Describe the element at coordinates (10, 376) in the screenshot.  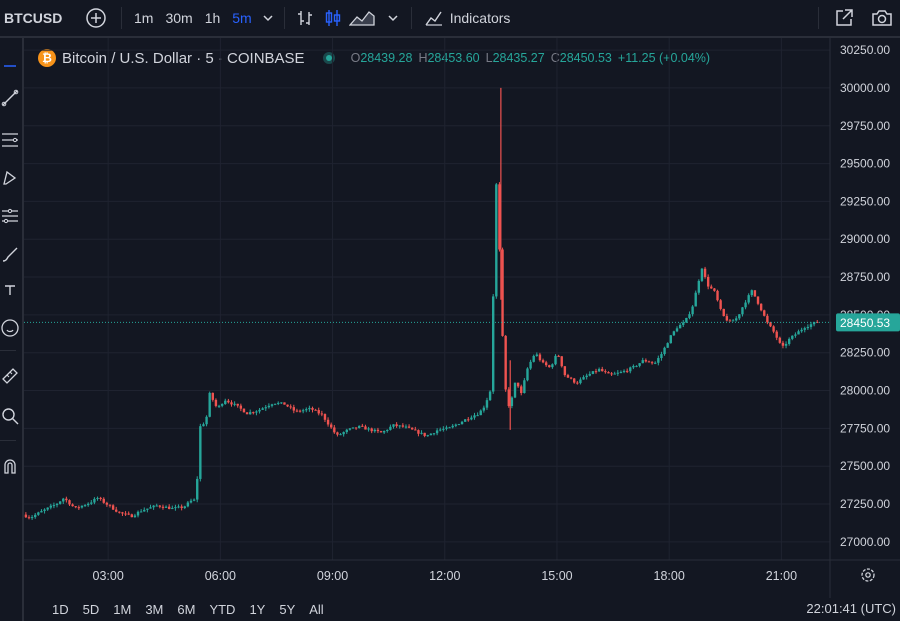
I see `ruler-measure-icon` at that location.